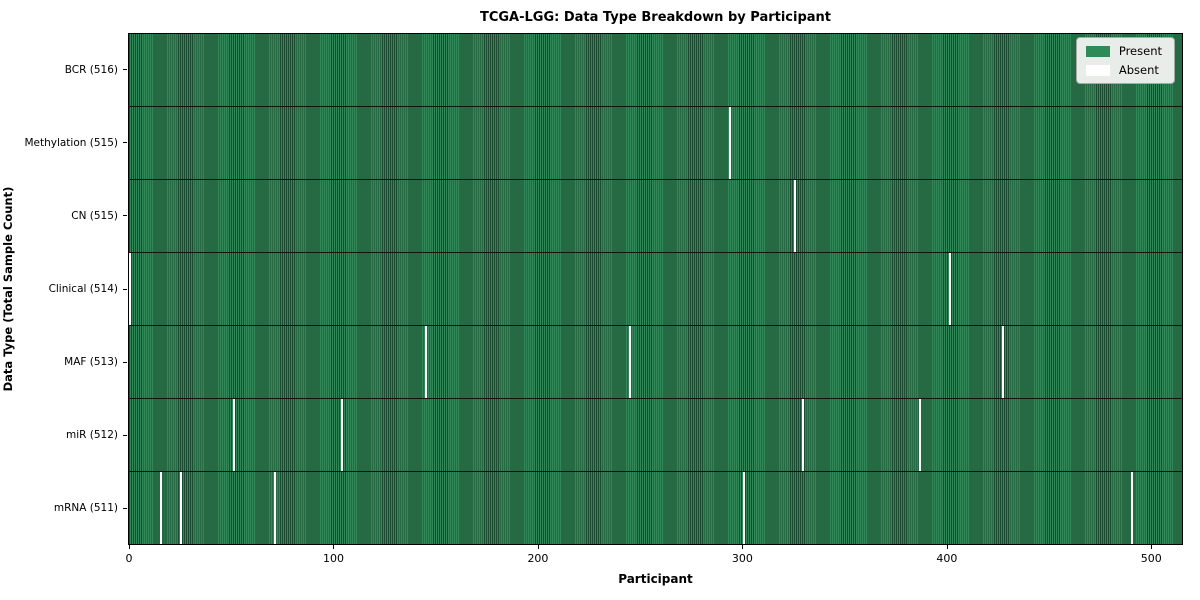 The width and height of the screenshot is (1200, 600). What do you see at coordinates (947, 558) in the screenshot?
I see `x-tick-label: 400` at bounding box center [947, 558].